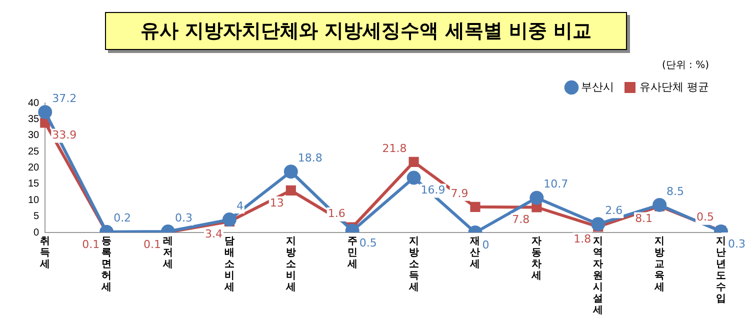 The image size is (749, 319). Describe the element at coordinates (37, 216) in the screenshot. I see `y-tick-label: 5` at that location.